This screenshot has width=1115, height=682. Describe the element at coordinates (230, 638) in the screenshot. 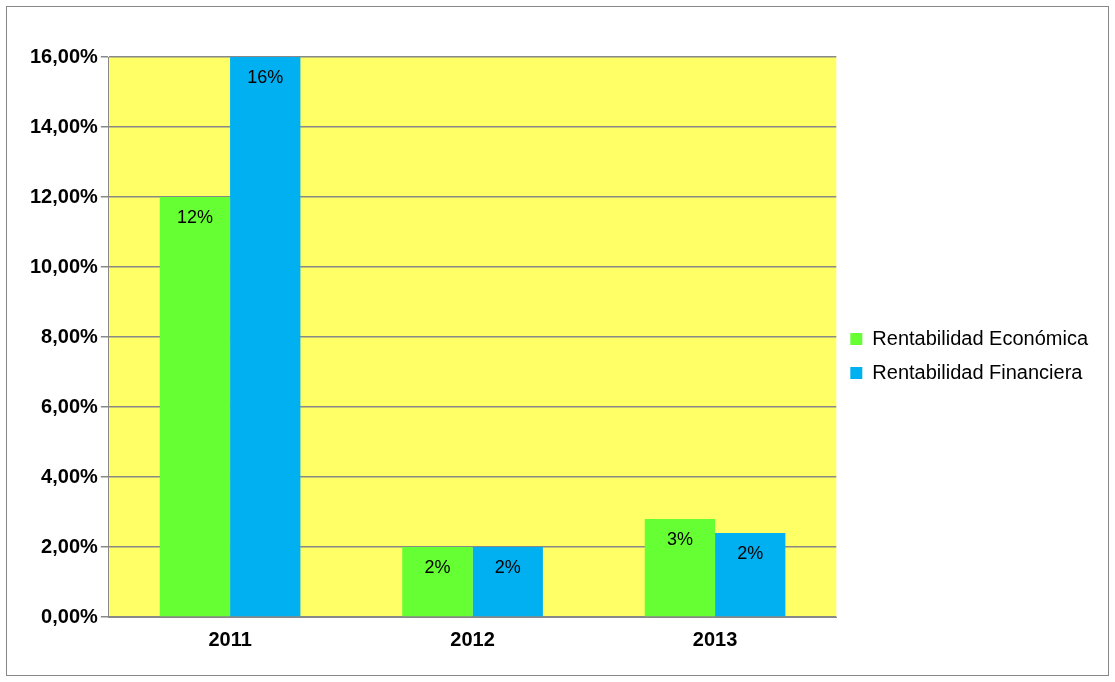

I see `x-tick-label: 2011` at that location.